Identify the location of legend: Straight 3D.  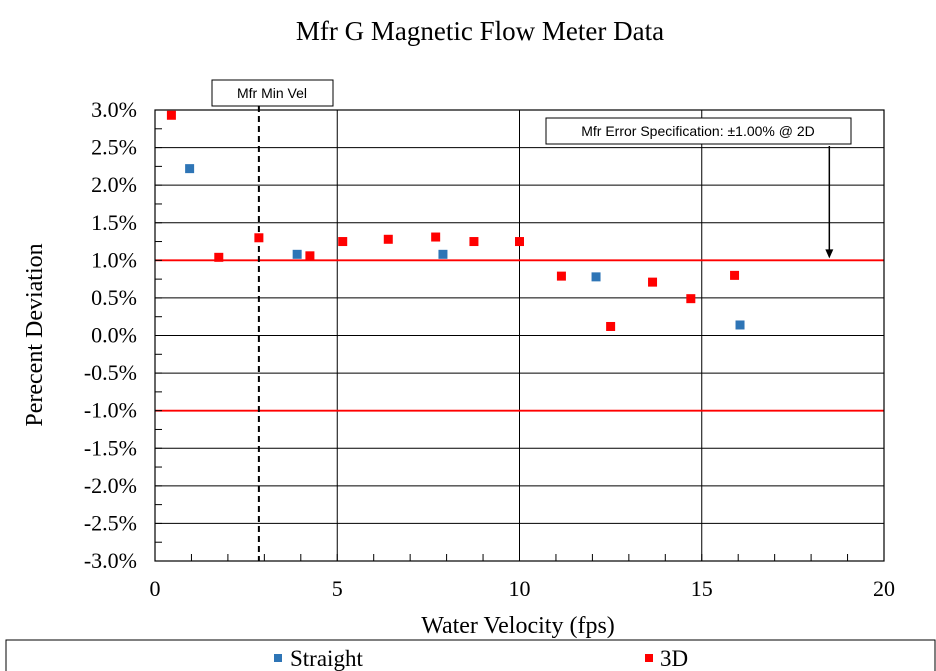
(470, 655).